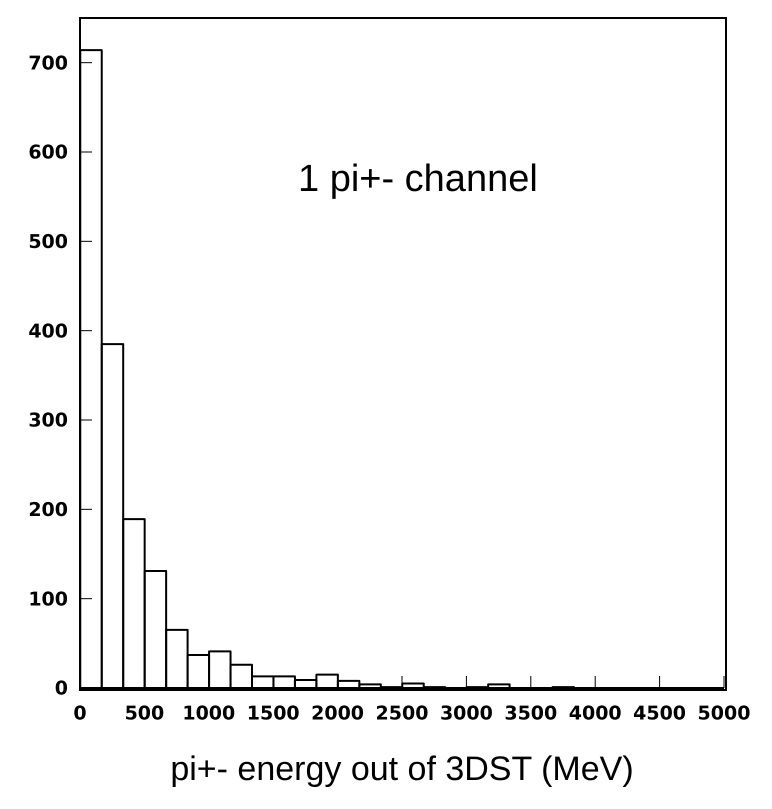  Describe the element at coordinates (144, 713) in the screenshot. I see `x-tick-label: 500` at that location.